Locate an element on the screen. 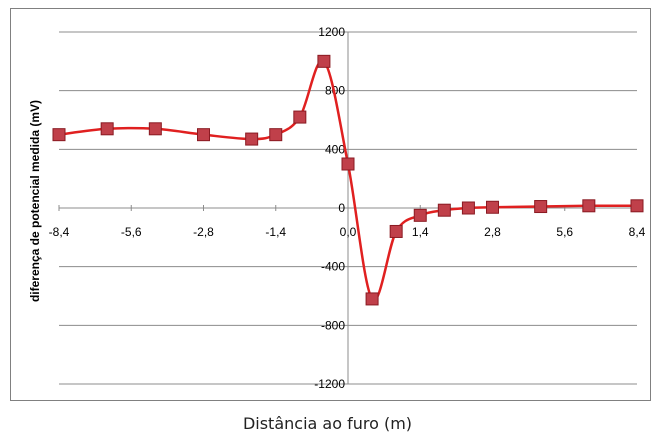 The height and width of the screenshot is (439, 655). y-tick-label: 400 is located at coordinates (335, 149).